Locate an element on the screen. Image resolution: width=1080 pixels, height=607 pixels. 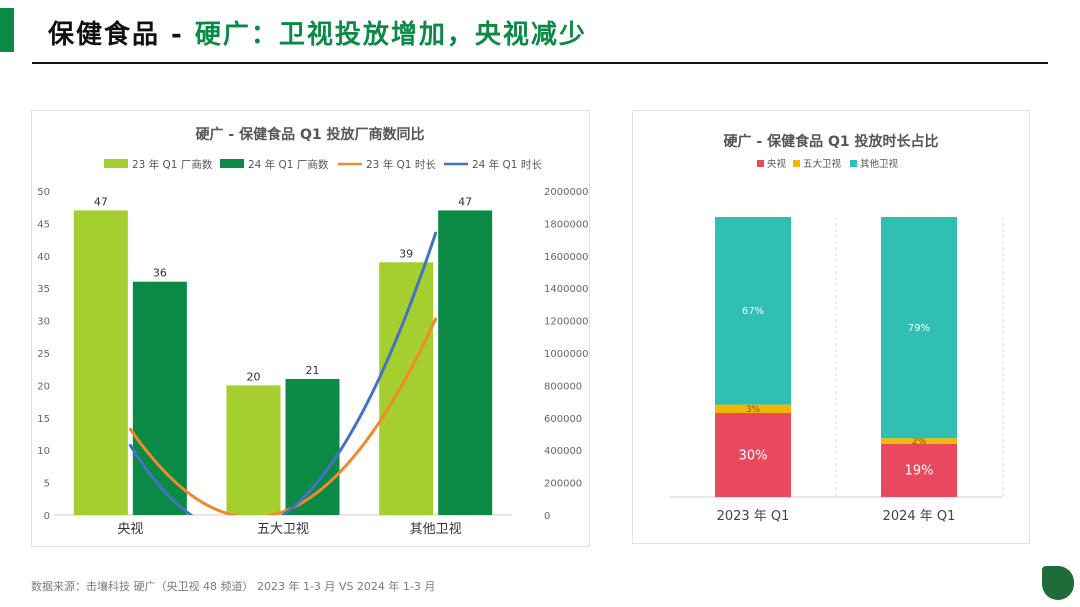
segment-value-label: 79% is located at coordinates (919, 328).